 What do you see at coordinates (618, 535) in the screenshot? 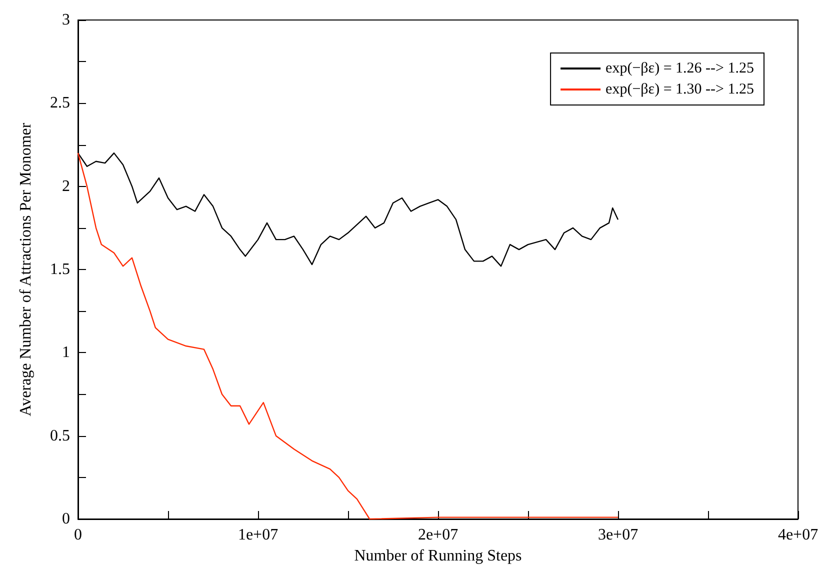
I see `x-tick-label: 3e+07` at bounding box center [618, 535].